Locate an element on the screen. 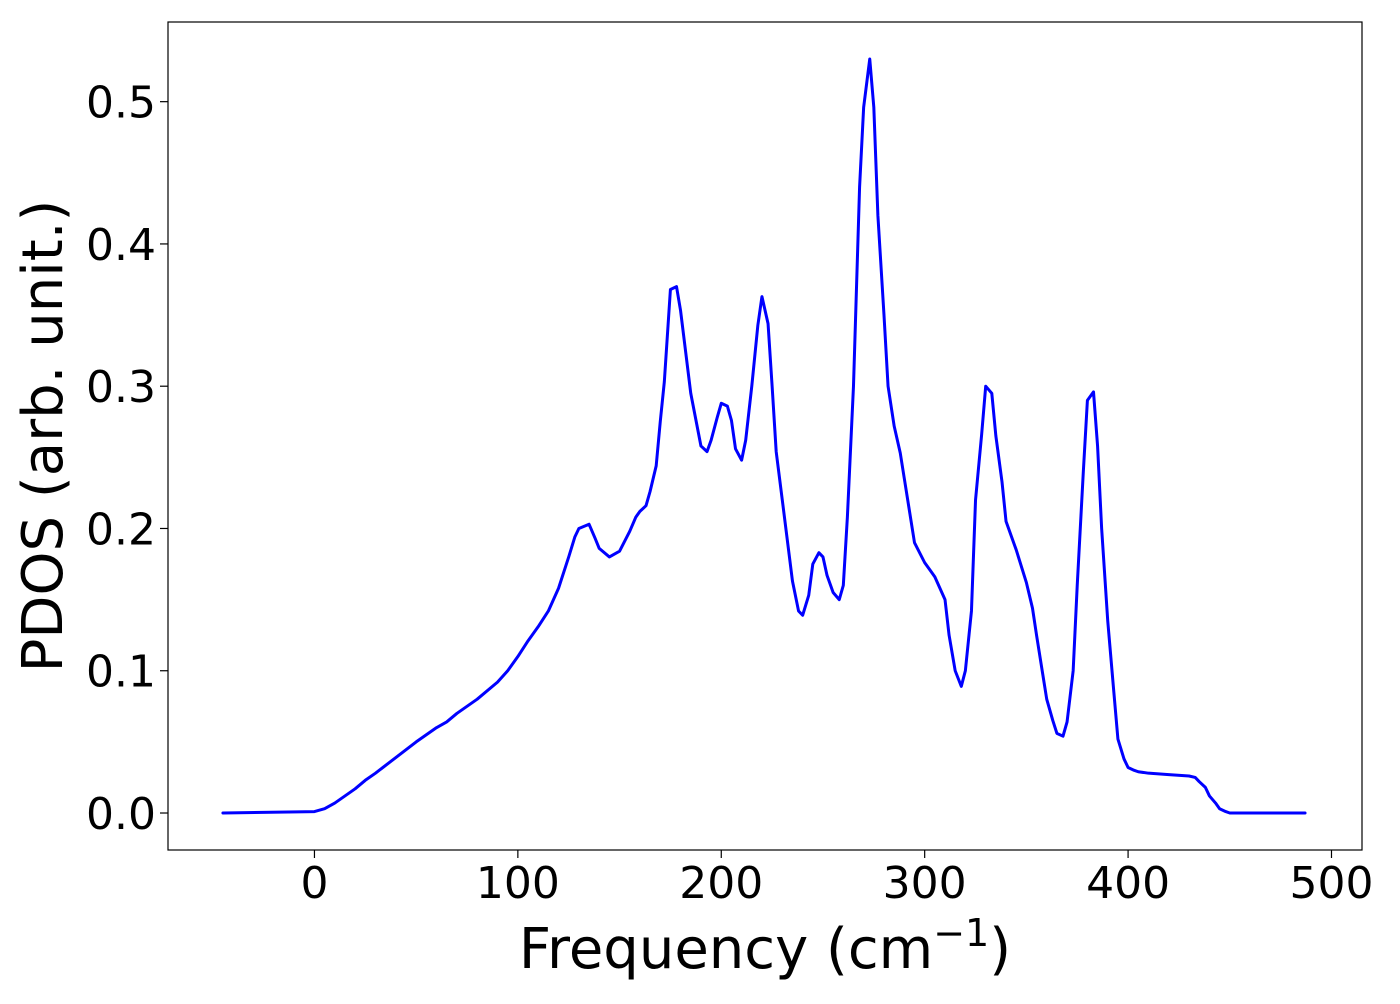 The height and width of the screenshot is (1004, 1400). y-tick-label-2: 0.2 is located at coordinates (121, 529).